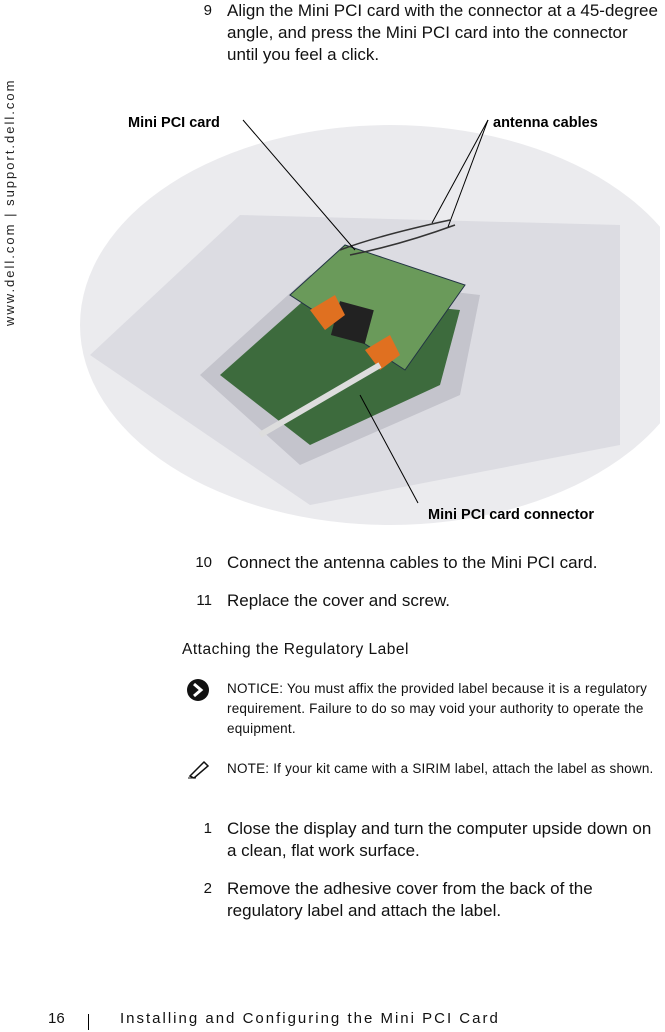 The image size is (665, 1032). What do you see at coordinates (198, 690) in the screenshot?
I see `notice-icon` at bounding box center [198, 690].